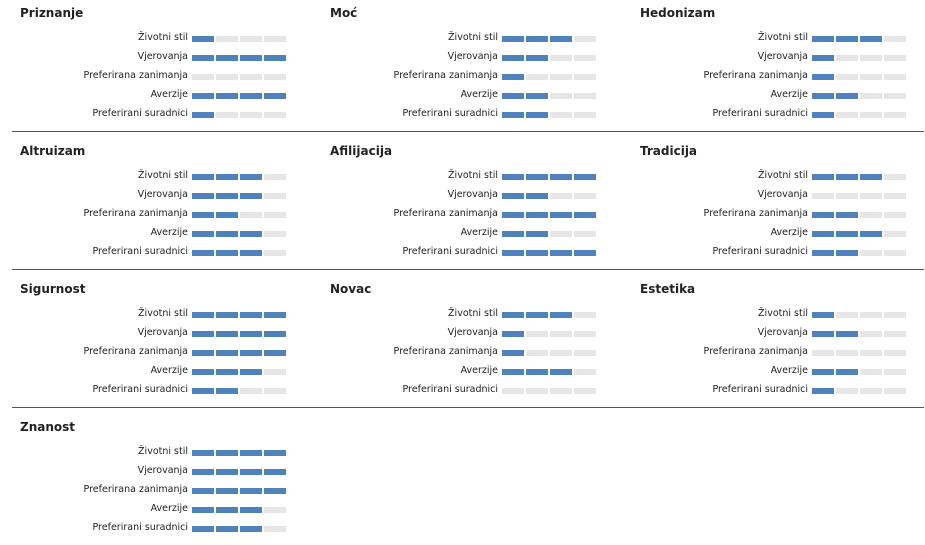 The height and width of the screenshot is (545, 925). Describe the element at coordinates (53, 151) in the screenshot. I see `panel-title: Altruizam` at that location.